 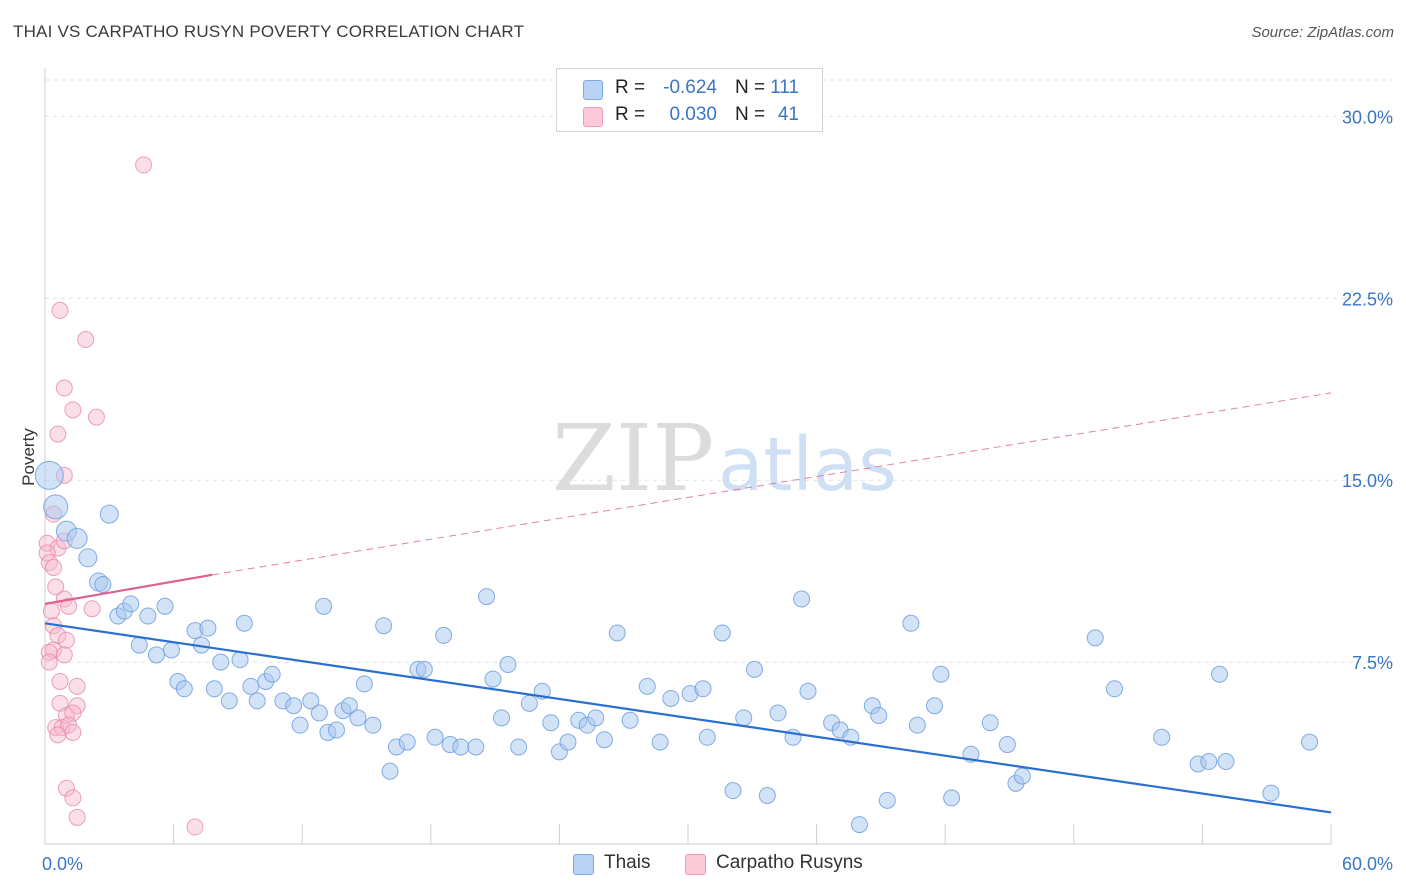 What do you see at coordinates (583, 864) in the screenshot?
I see `bottom-legend-swatch-thais` at bounding box center [583, 864].